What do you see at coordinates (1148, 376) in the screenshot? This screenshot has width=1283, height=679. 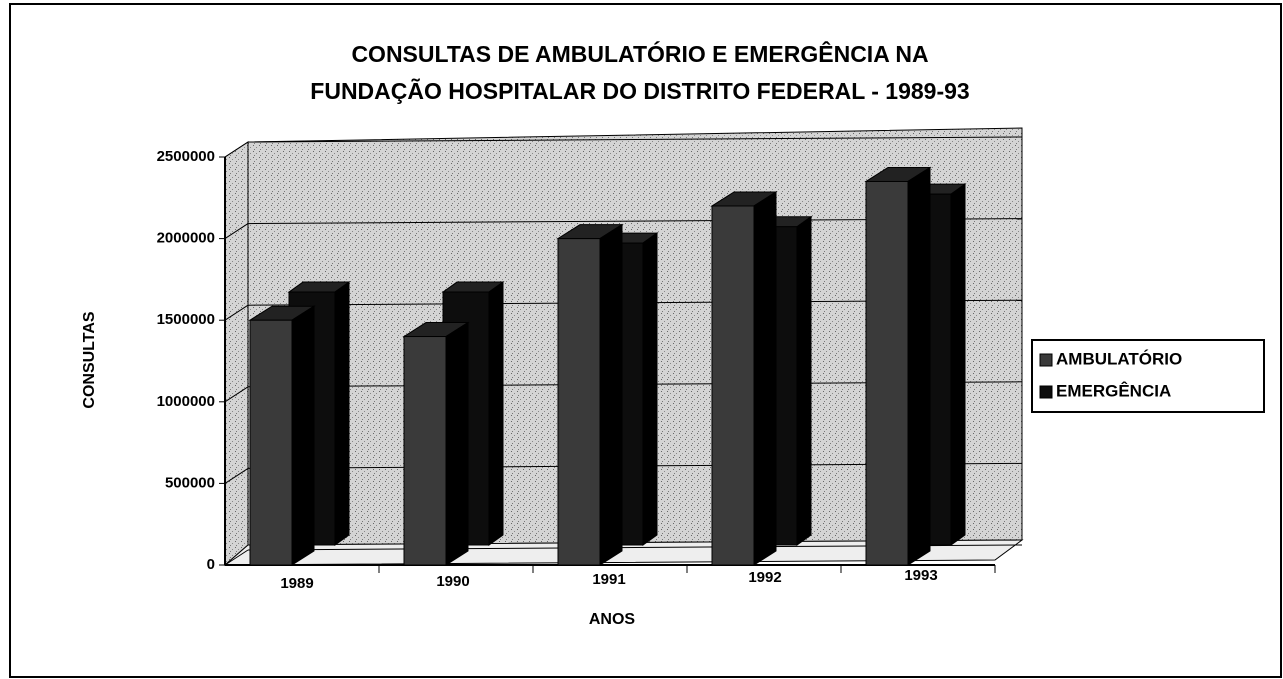 I see `legend-box` at bounding box center [1148, 376].